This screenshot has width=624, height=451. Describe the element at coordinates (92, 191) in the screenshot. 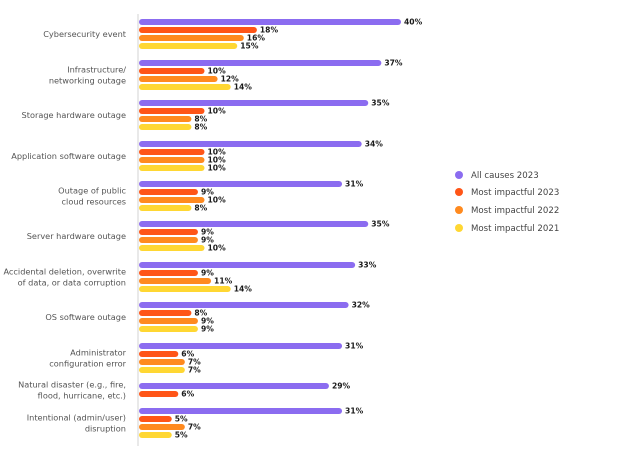

I see `category-label: Outage of public` at that location.